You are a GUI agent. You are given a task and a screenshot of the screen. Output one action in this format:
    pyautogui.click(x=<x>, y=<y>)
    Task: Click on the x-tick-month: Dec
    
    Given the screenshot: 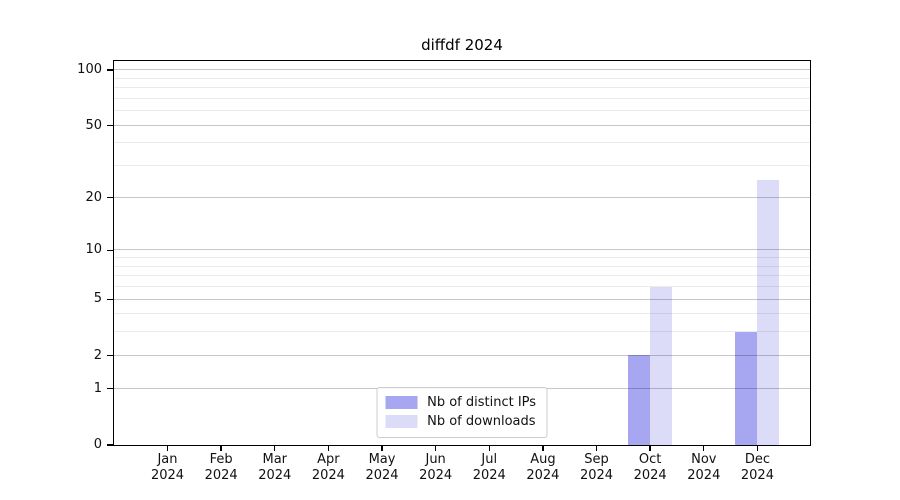 What is the action you would take?
    pyautogui.click(x=757, y=459)
    